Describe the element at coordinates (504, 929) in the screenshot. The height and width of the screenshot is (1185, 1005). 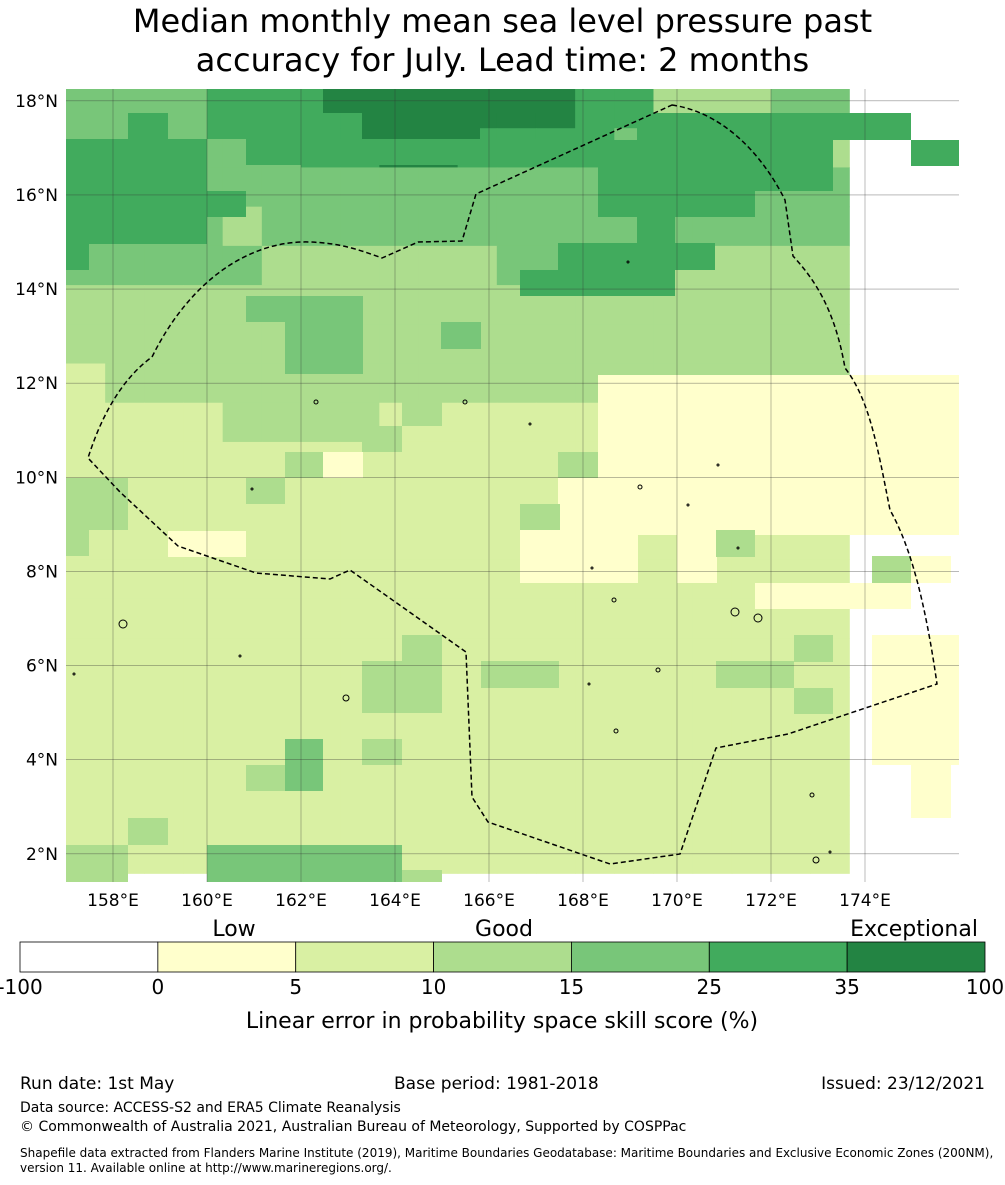
I see `colorbar-category-good: Good` at that location.